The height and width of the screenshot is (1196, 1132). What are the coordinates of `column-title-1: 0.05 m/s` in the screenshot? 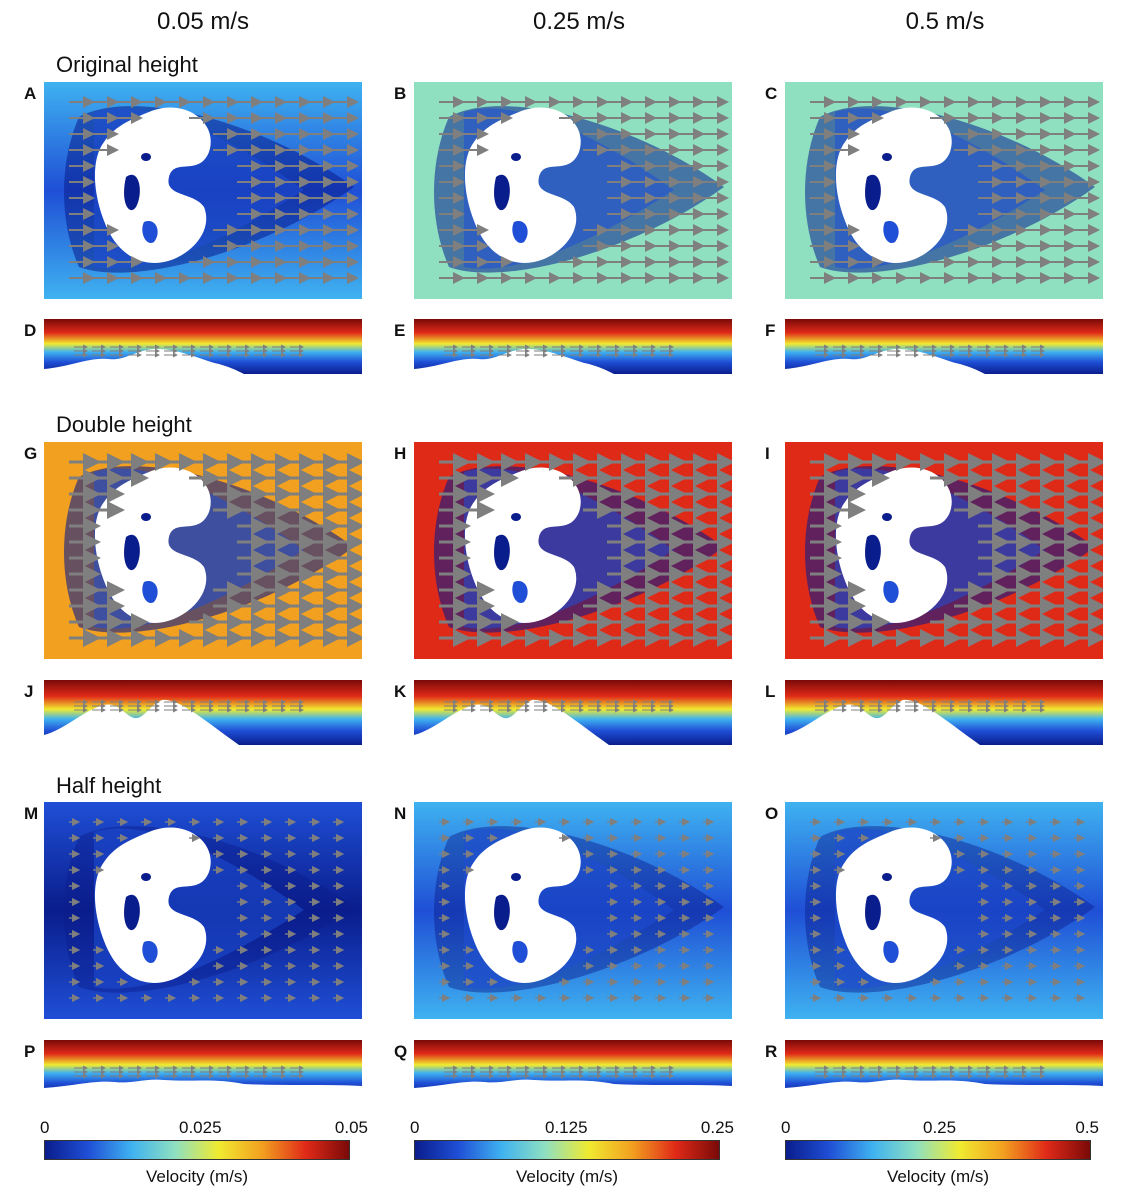 It's located at (203, 21).